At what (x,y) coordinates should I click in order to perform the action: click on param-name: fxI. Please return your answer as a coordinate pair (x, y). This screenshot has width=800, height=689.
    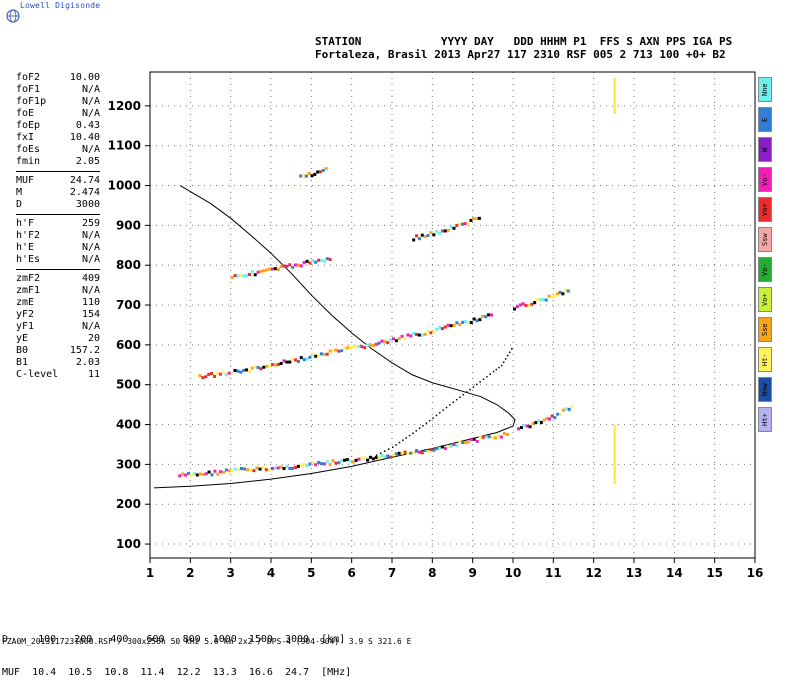
    Looking at the image, I should click on (25, 137).